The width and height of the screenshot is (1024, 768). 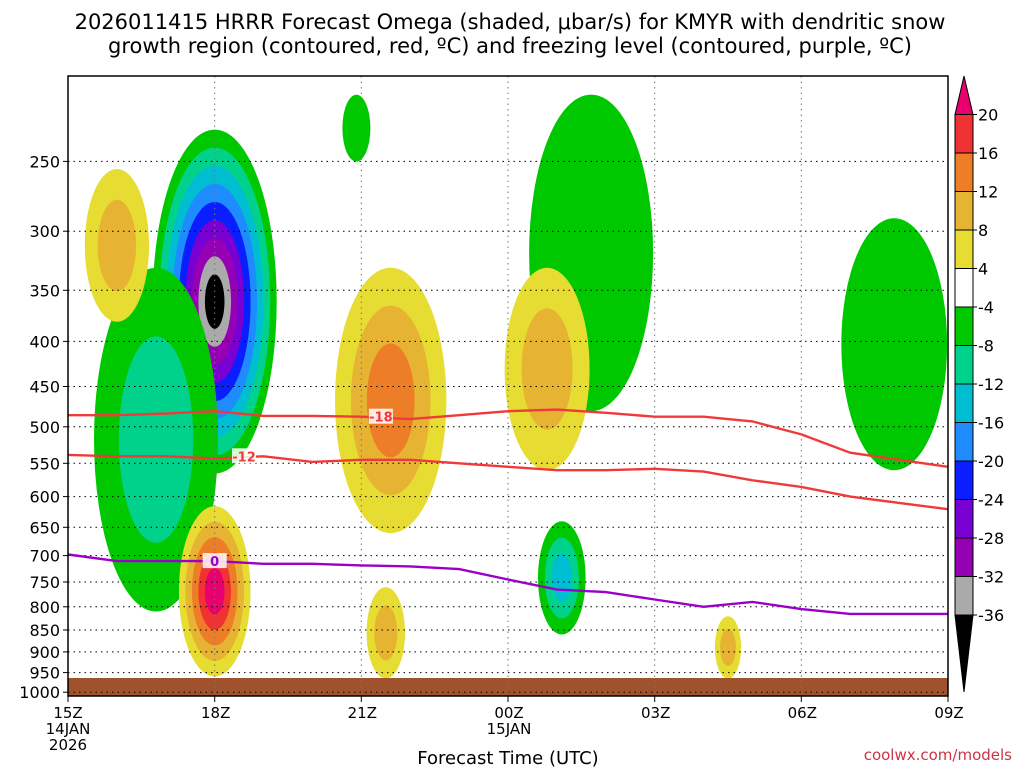 What do you see at coordinates (67, 713) in the screenshot?
I see `x-tick-label-0-0: 15Z` at bounding box center [67, 713].